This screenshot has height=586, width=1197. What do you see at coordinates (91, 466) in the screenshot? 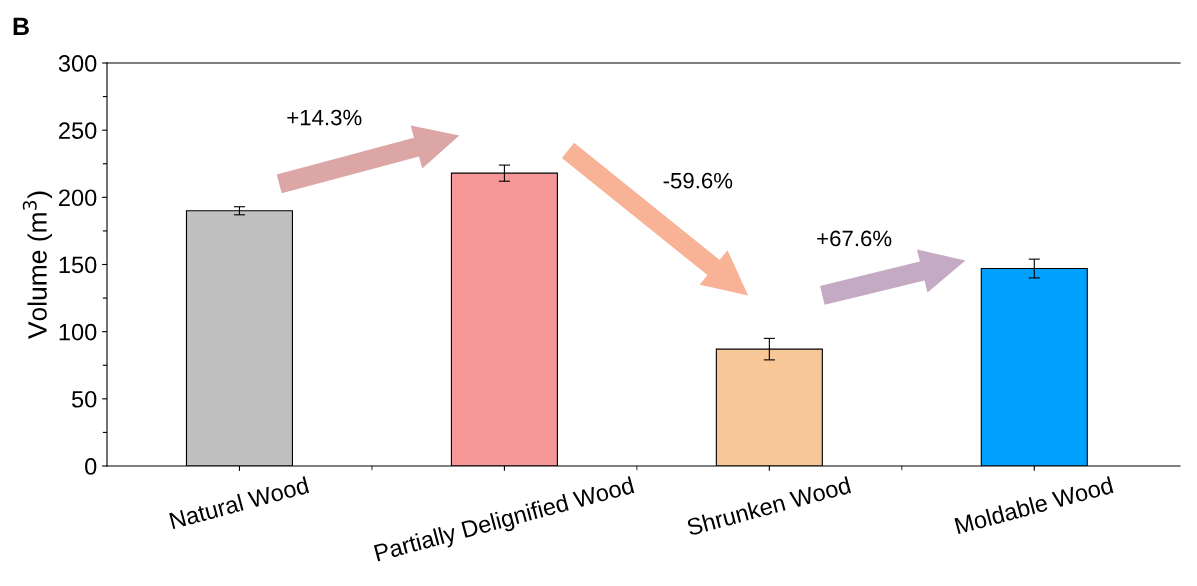
I see `y-tick-label: 0` at bounding box center [91, 466].